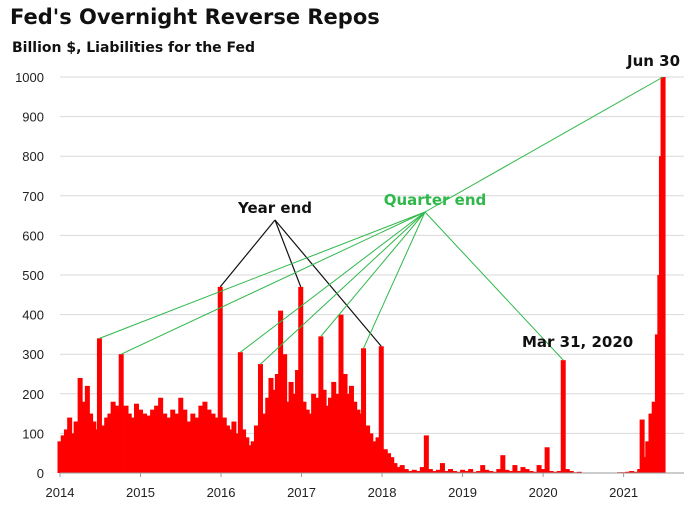  What do you see at coordinates (623, 492) in the screenshot?
I see `x-tick-label: 2021` at bounding box center [623, 492].